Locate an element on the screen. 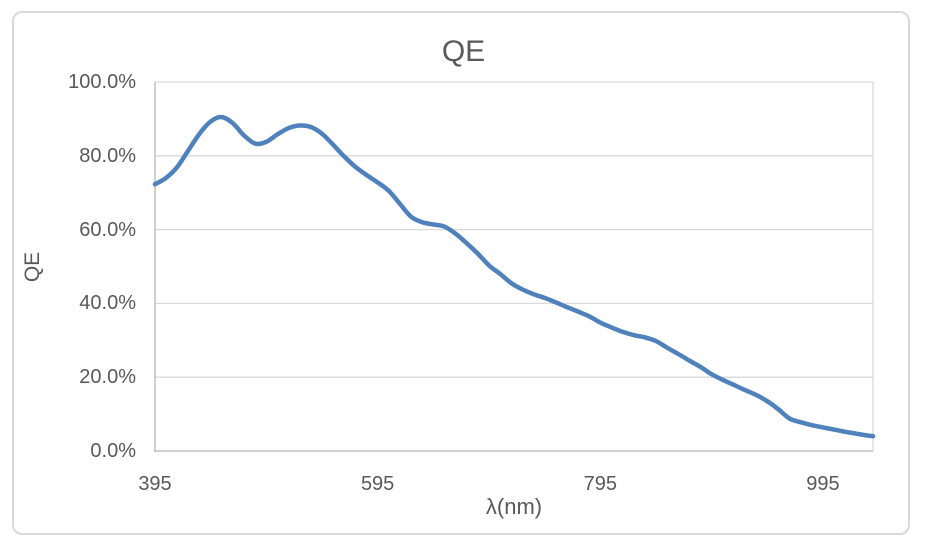 Image resolution: width=927 pixels, height=546 pixels. y-tick-label: 40.0% is located at coordinates (107, 303).